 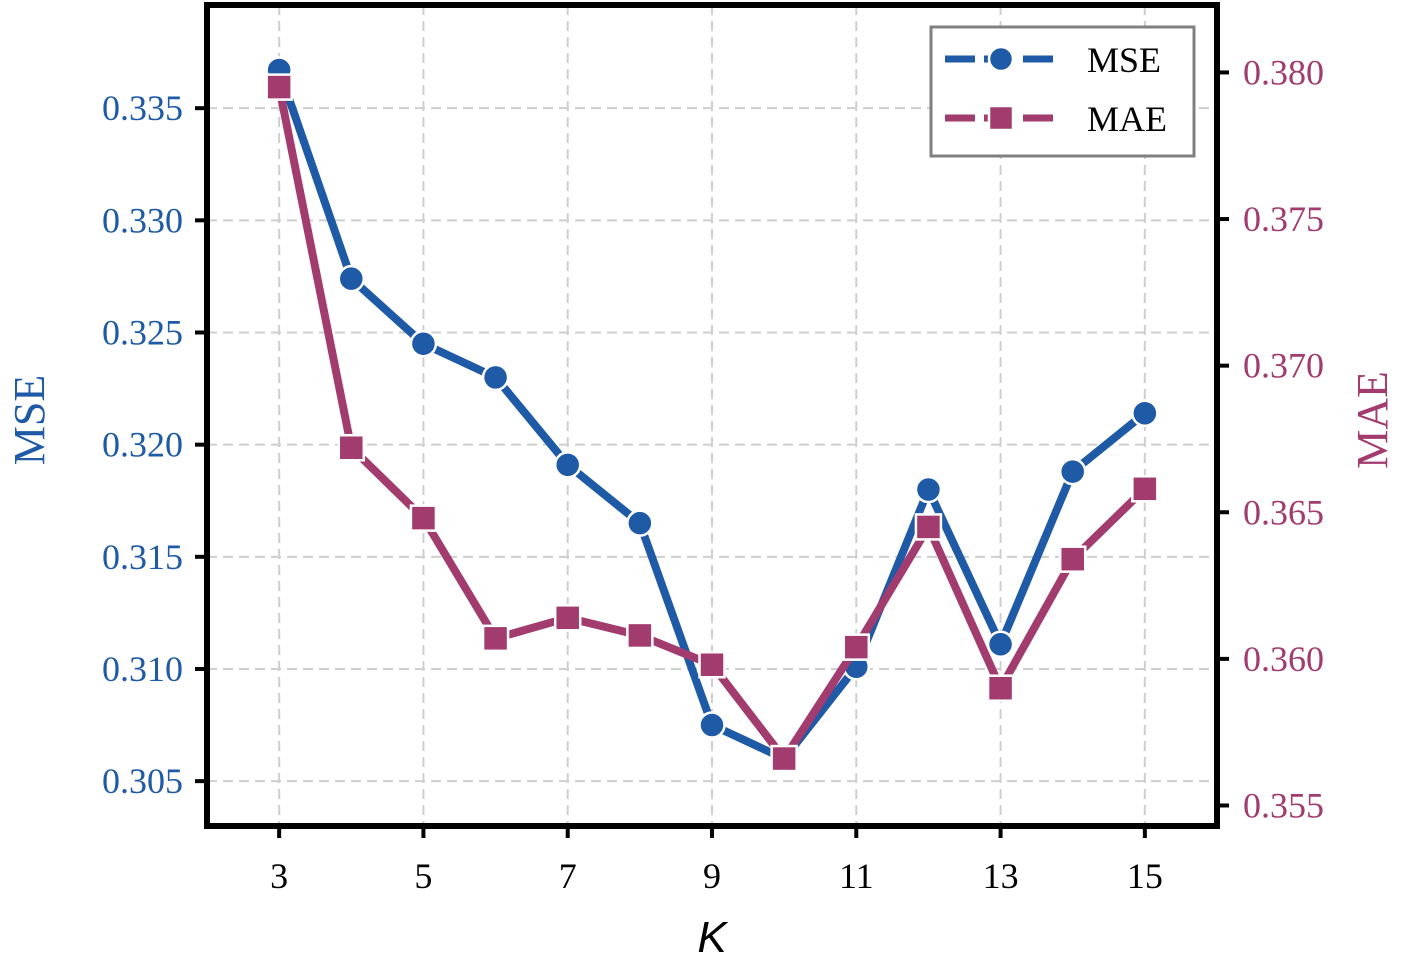 What do you see at coordinates (142, 445) in the screenshot?
I see `left-tick-label-0.320: 0.320` at bounding box center [142, 445].